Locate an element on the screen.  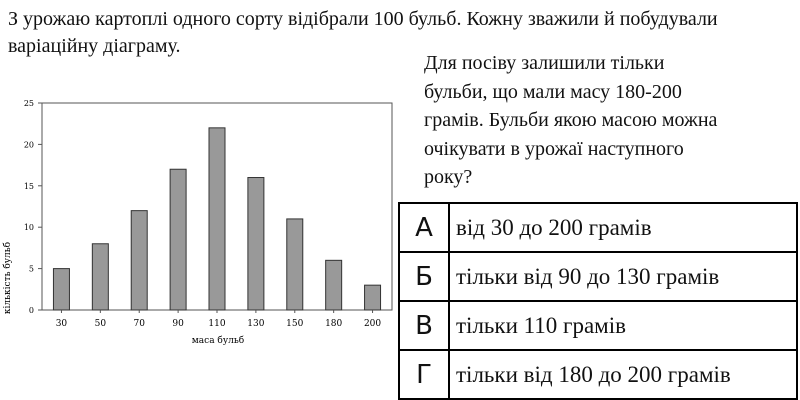
x-tick-label: 110 is located at coordinates (216, 324).